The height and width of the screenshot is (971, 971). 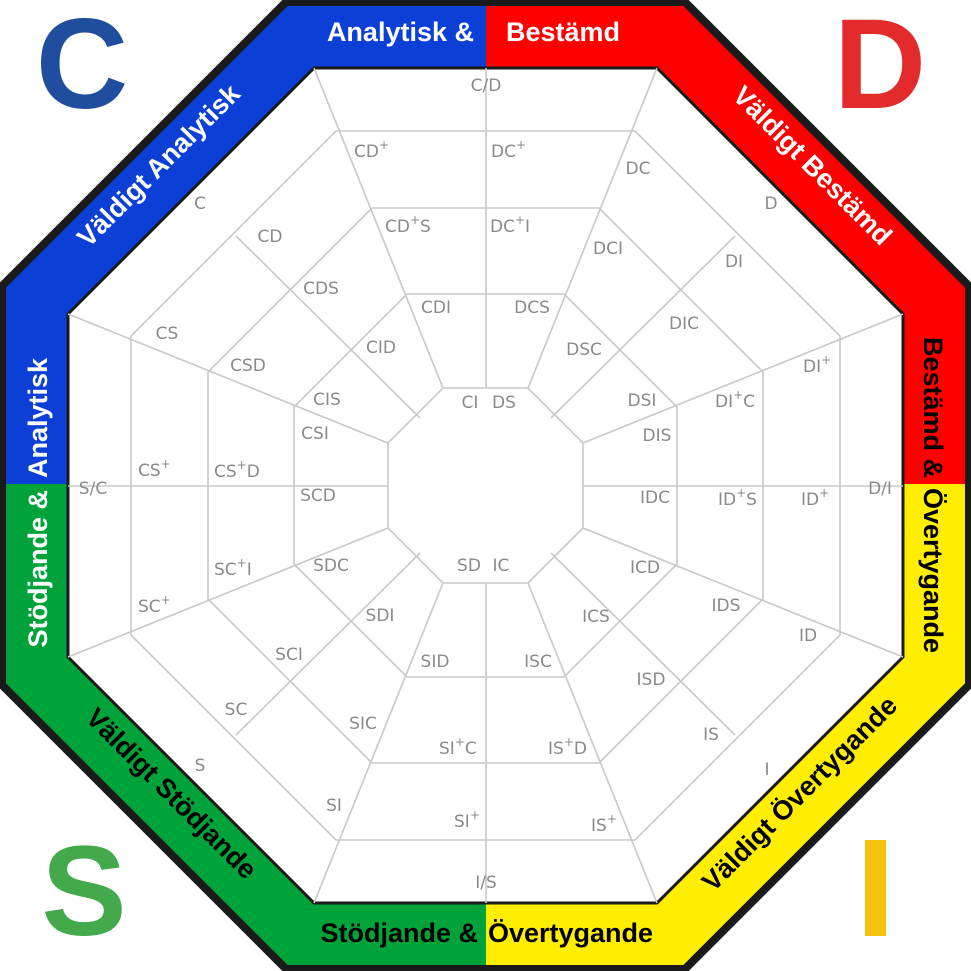 I want to click on corner-letter-s: S, so click(x=83, y=891).